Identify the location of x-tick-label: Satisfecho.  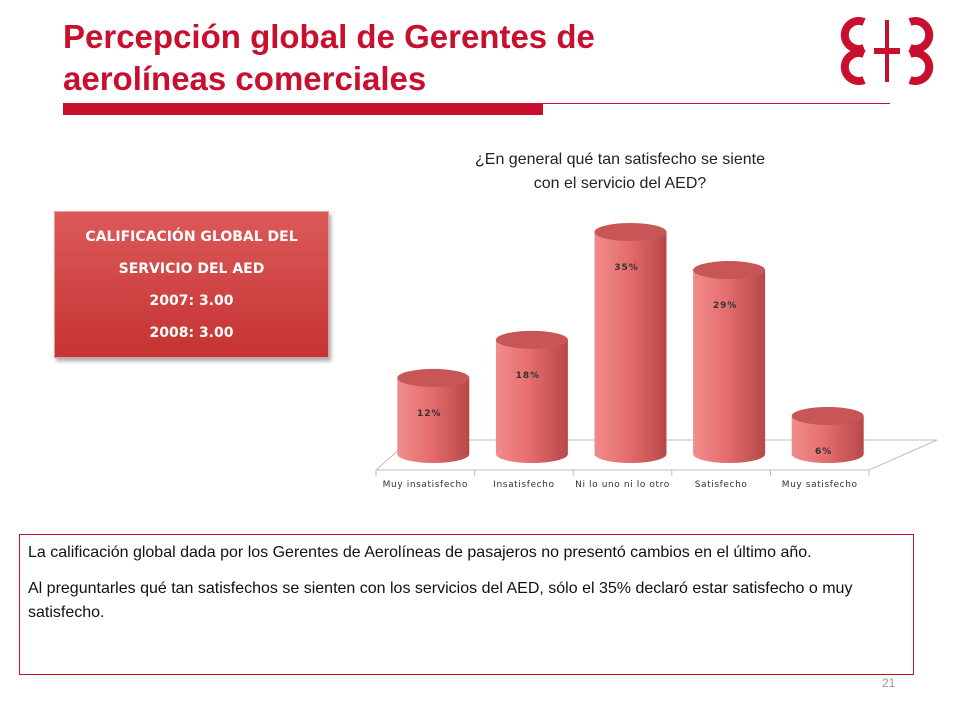
(721, 485).